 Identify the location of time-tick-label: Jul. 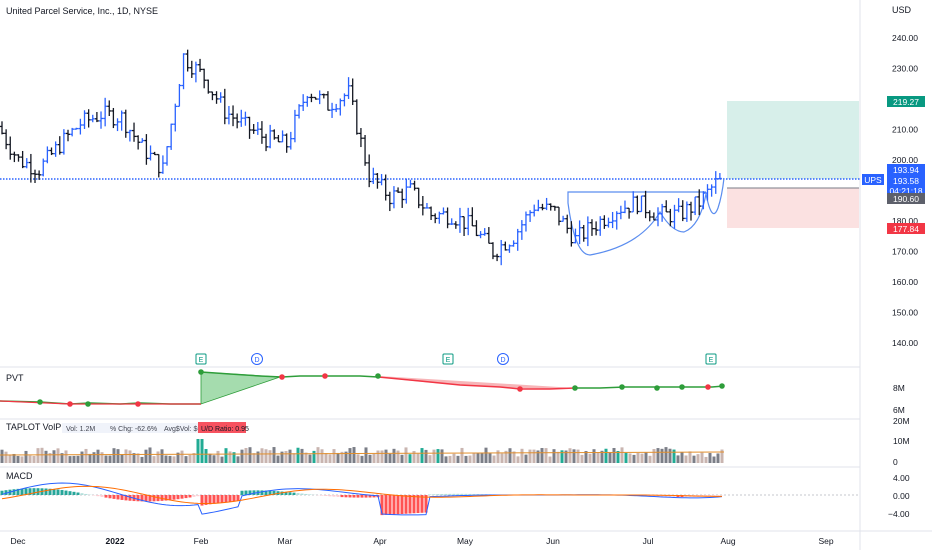
(648, 541).